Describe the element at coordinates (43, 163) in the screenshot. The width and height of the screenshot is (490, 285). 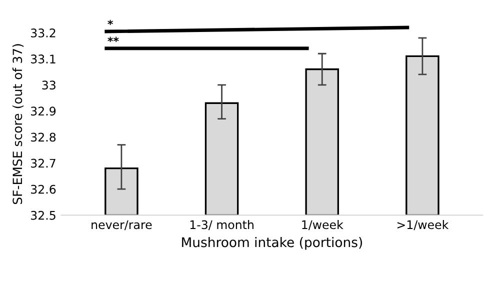
I see `y-tick-label: 32.7` at that location.